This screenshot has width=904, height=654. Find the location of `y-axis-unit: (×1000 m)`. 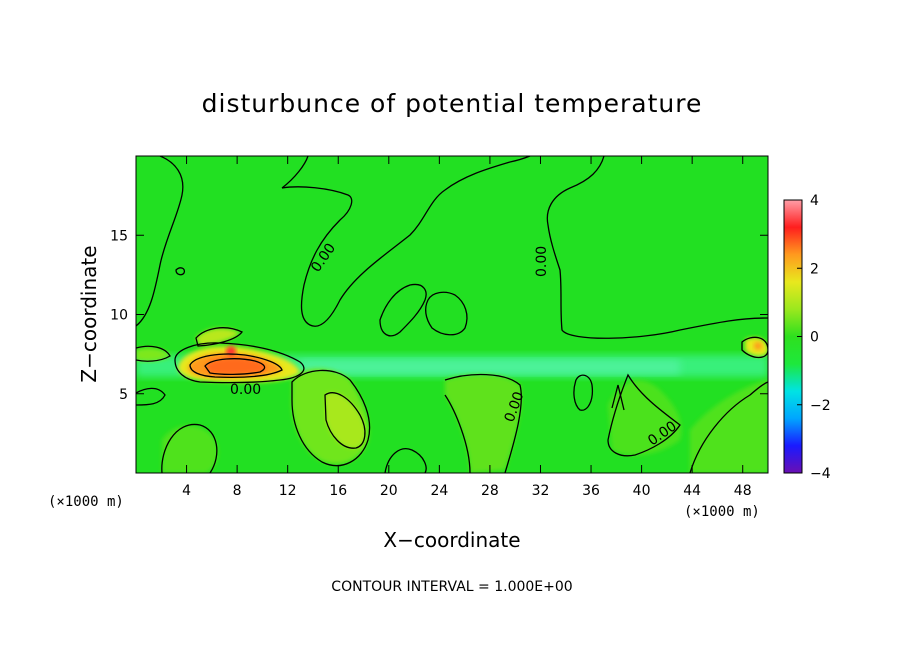

y-axis-unit: (×1000 m) is located at coordinates (86, 502).